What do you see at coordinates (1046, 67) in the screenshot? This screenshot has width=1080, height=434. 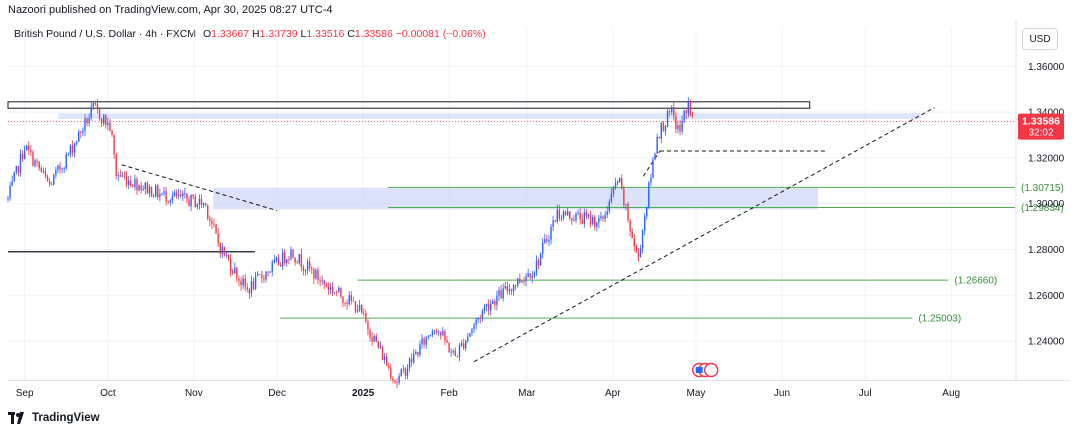 I see `price-tick-label: 1.36000` at bounding box center [1046, 67].